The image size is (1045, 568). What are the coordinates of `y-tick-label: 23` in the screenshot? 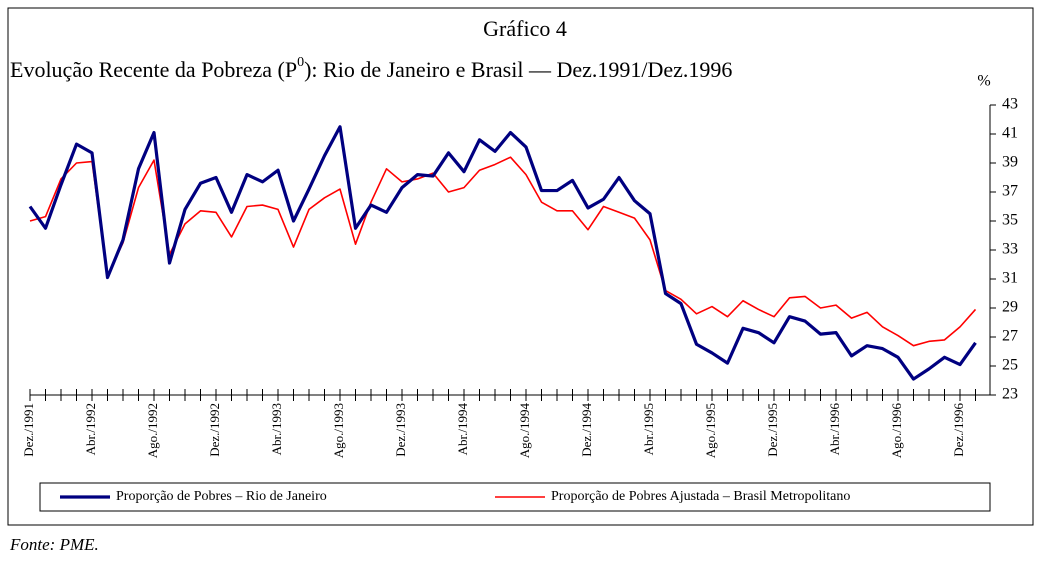 It's located at (1010, 394).